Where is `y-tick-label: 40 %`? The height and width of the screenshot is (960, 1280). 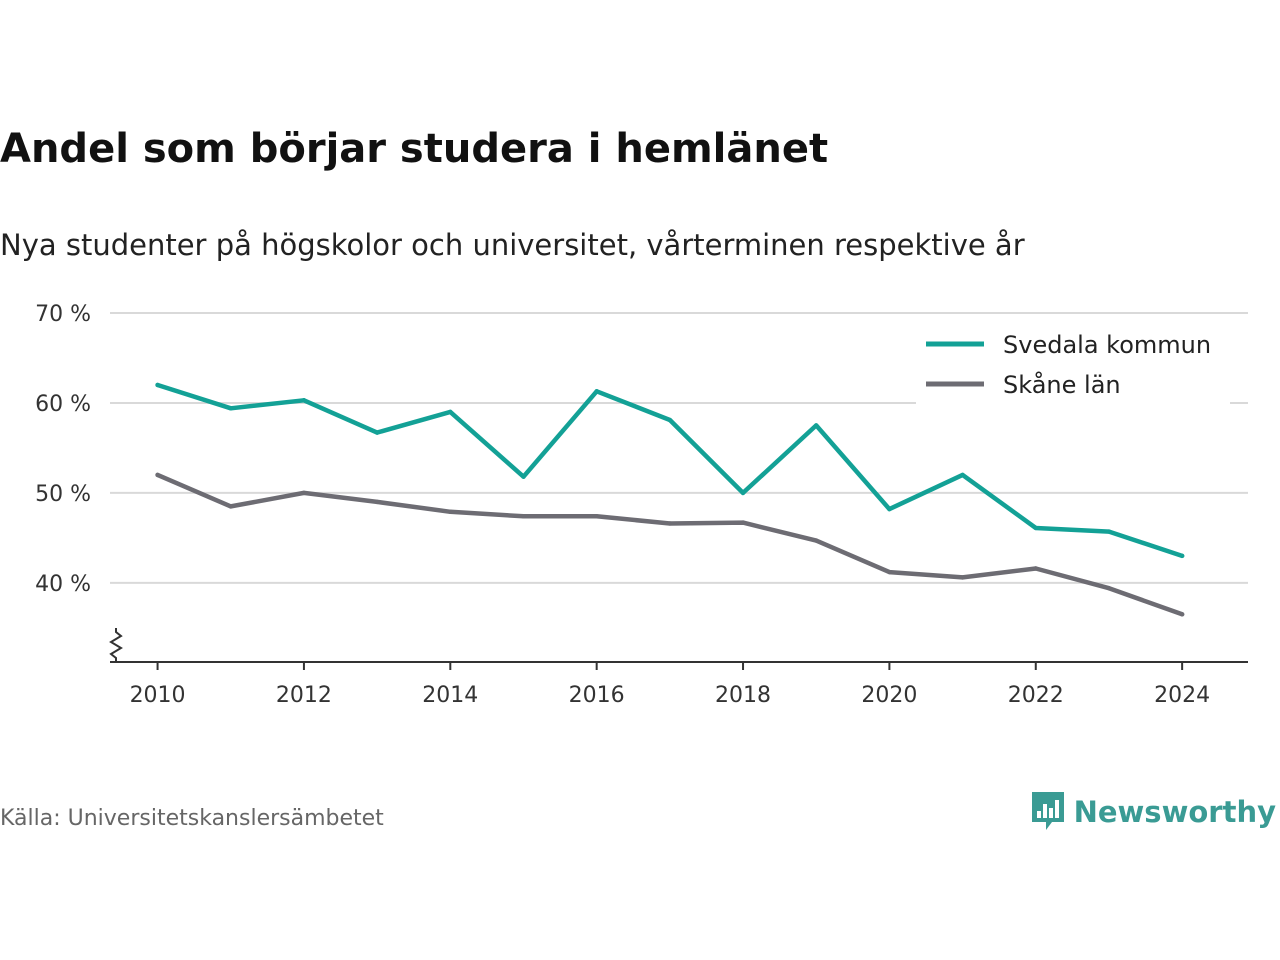
y-tick-label: 40 % is located at coordinates (63, 584).